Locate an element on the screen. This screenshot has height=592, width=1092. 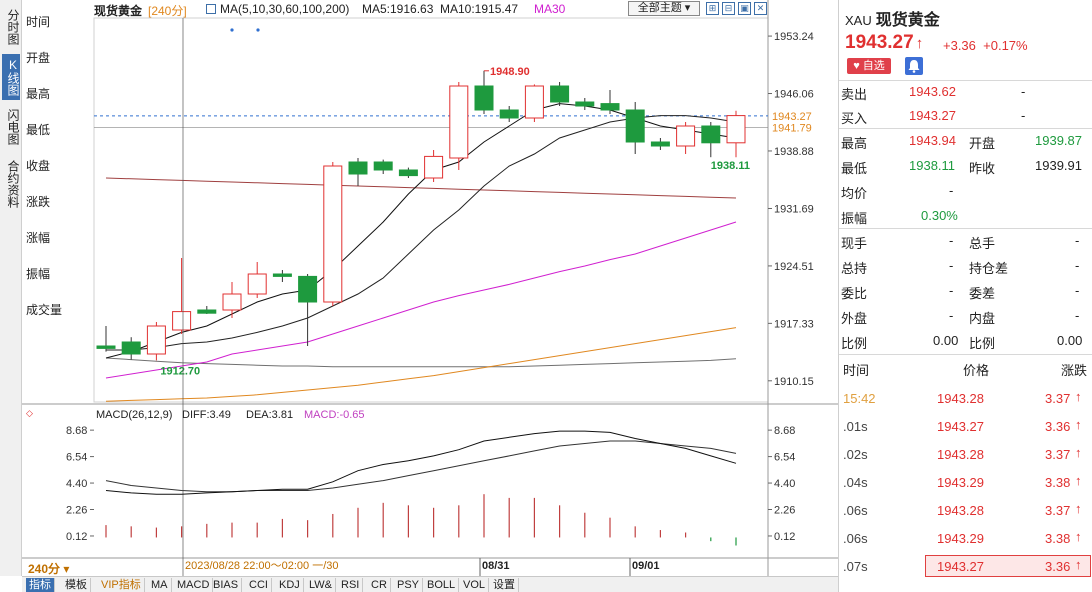
amplitude-label: 振幅 is located at coordinates (854, 218).